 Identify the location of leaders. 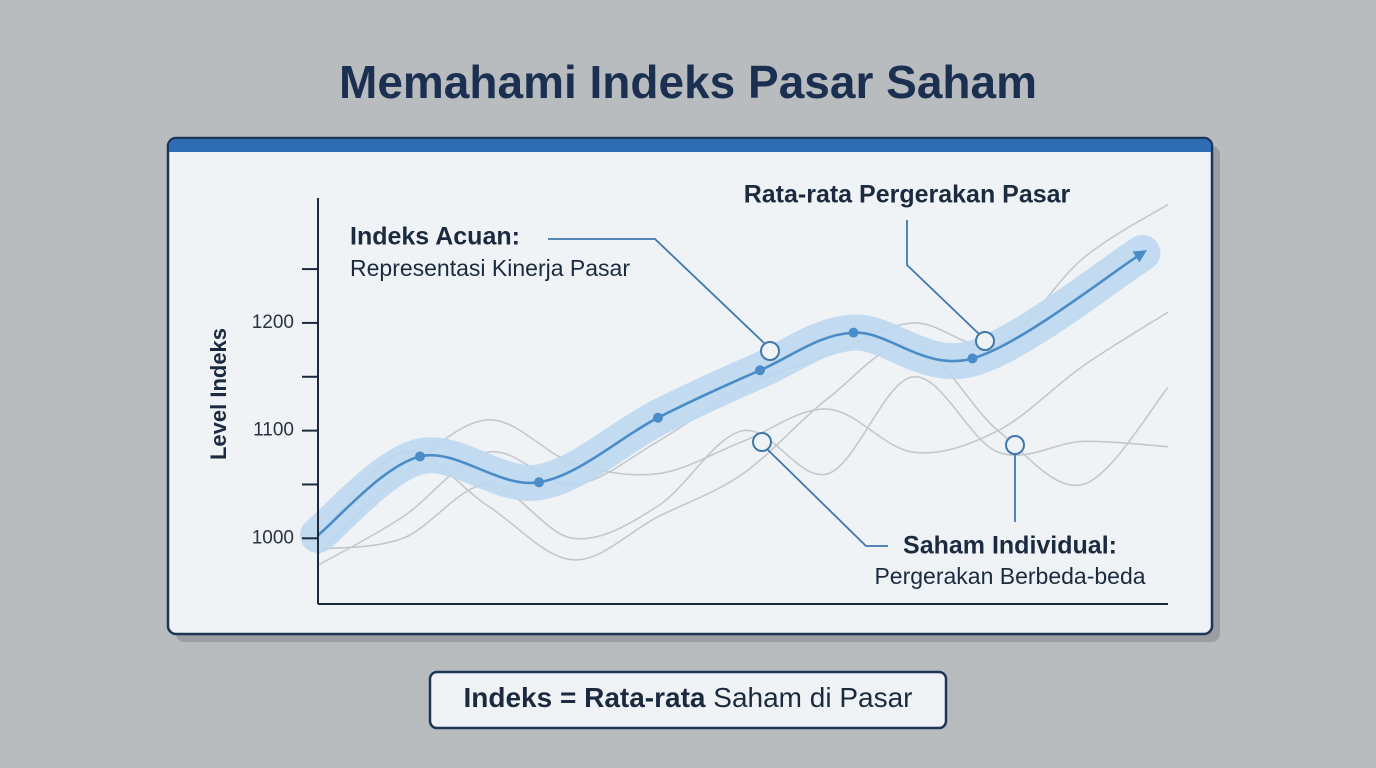
(782, 383).